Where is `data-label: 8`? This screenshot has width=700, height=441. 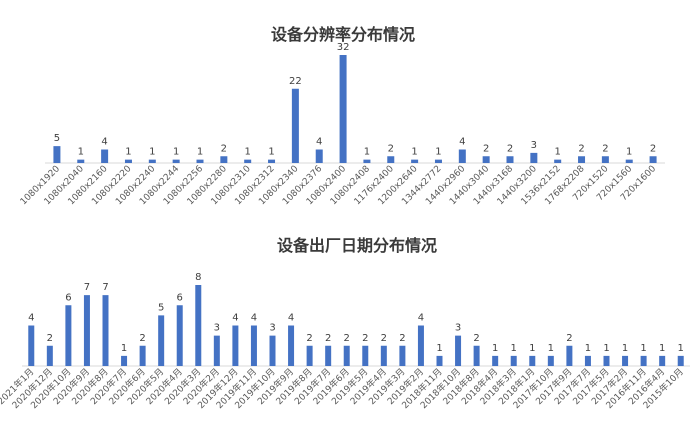 data-label: 8 is located at coordinates (198, 277).